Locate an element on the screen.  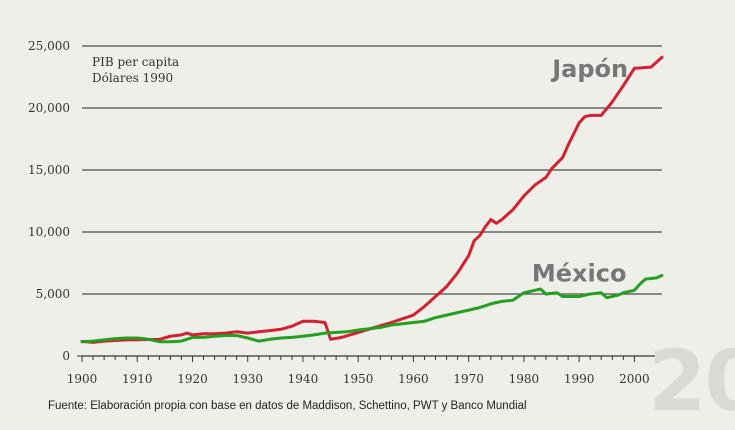
y-tick-label: 10,000 is located at coordinates (49, 232).